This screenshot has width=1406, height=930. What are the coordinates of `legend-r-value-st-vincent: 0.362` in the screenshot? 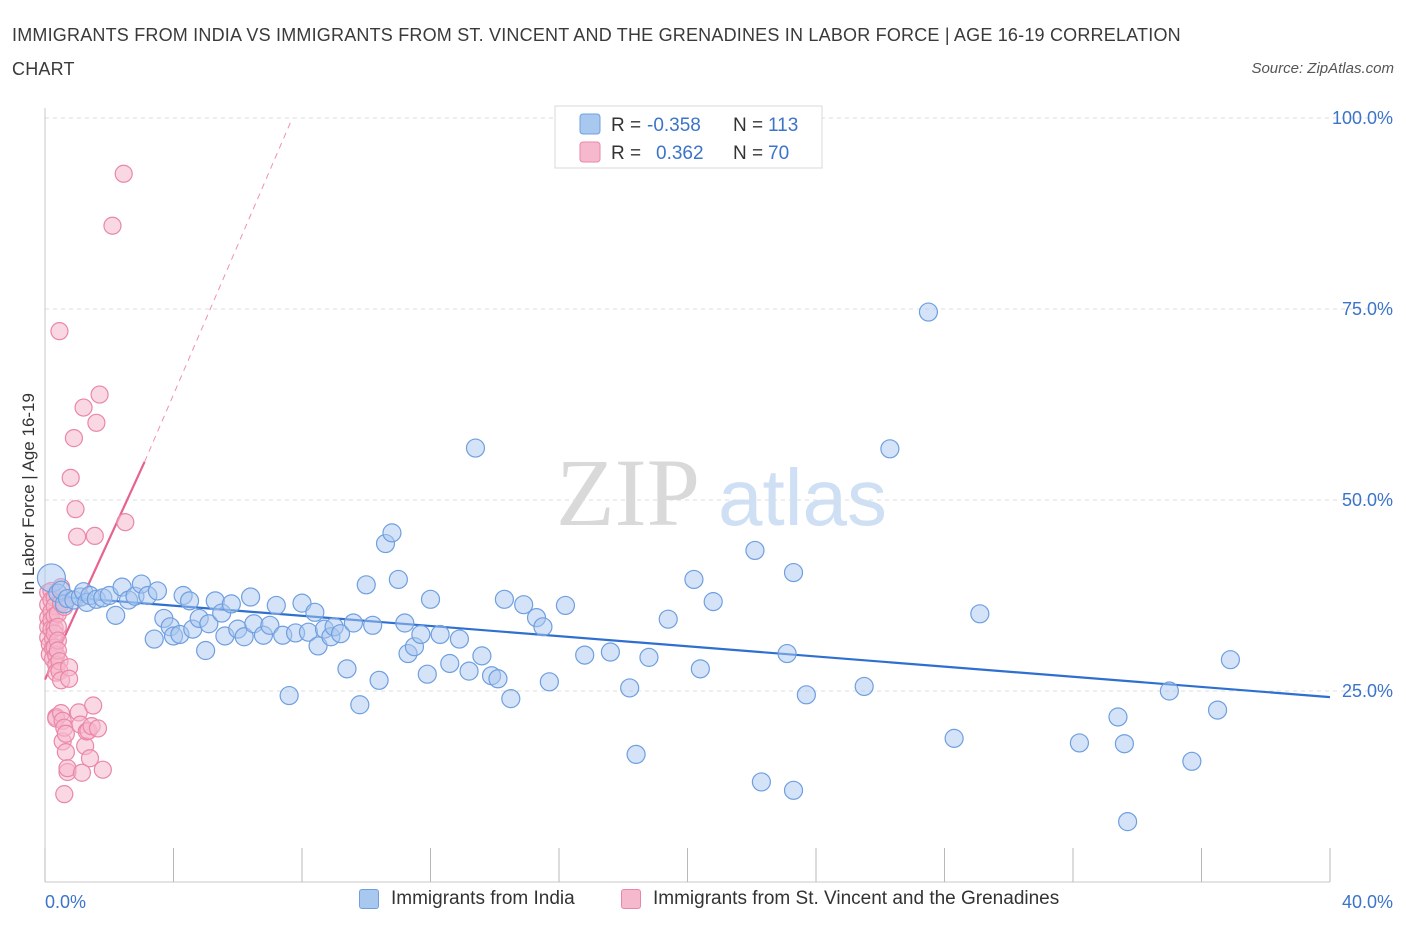 It's located at (680, 153).